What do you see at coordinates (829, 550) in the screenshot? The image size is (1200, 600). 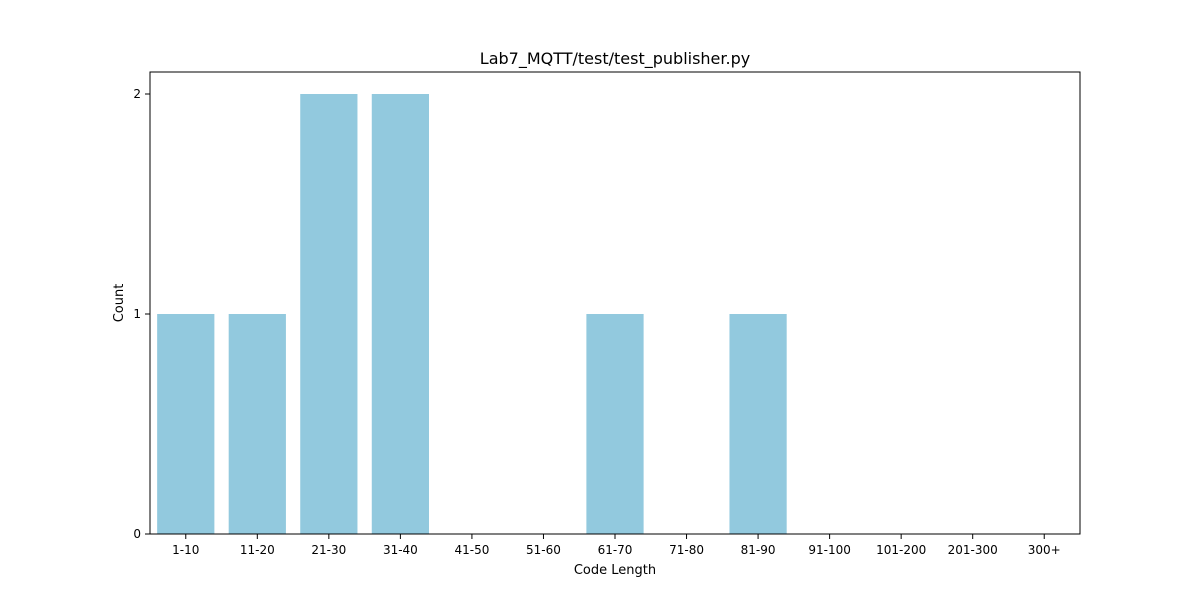 I see `x-tick-label: 91-100` at bounding box center [829, 550].